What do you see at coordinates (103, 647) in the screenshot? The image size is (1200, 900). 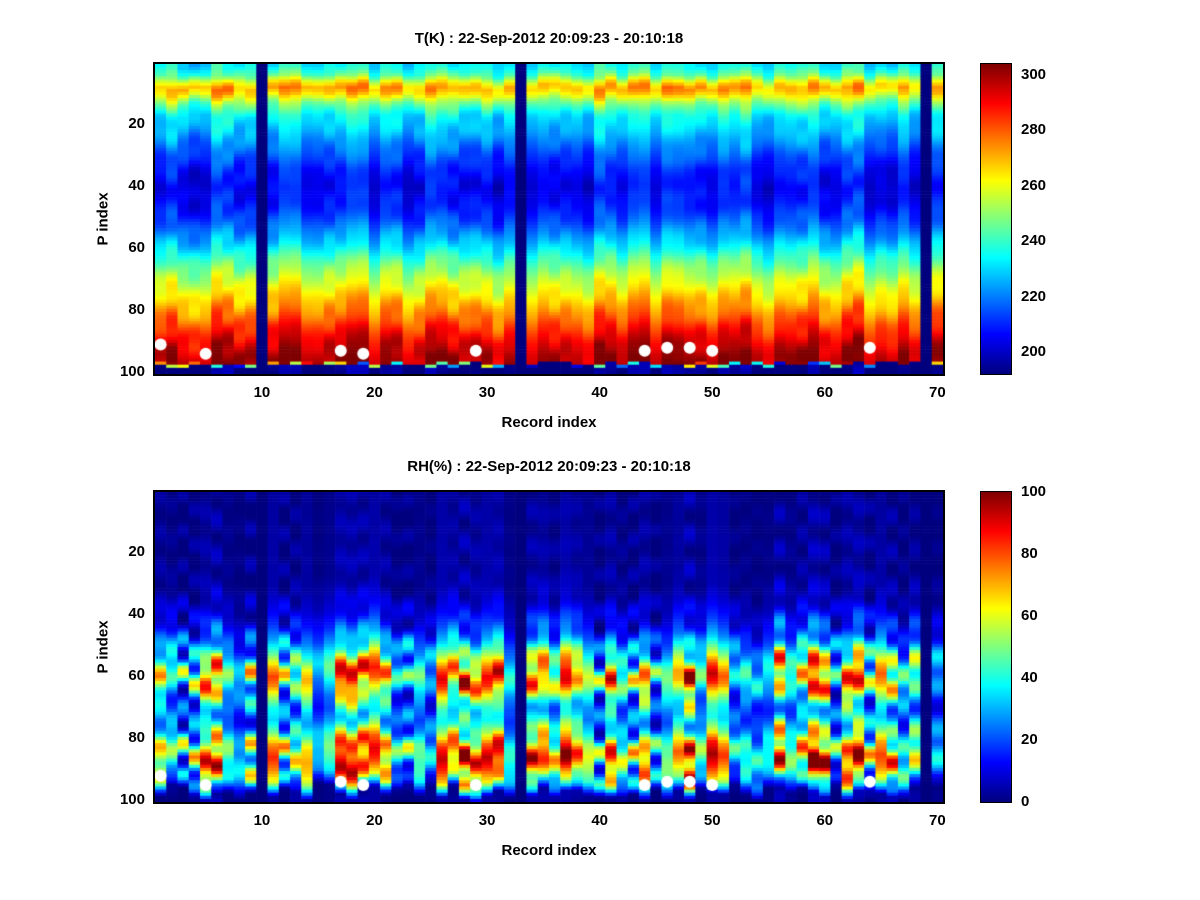 I see `humidity-y-axis-label: P index` at bounding box center [103, 647].